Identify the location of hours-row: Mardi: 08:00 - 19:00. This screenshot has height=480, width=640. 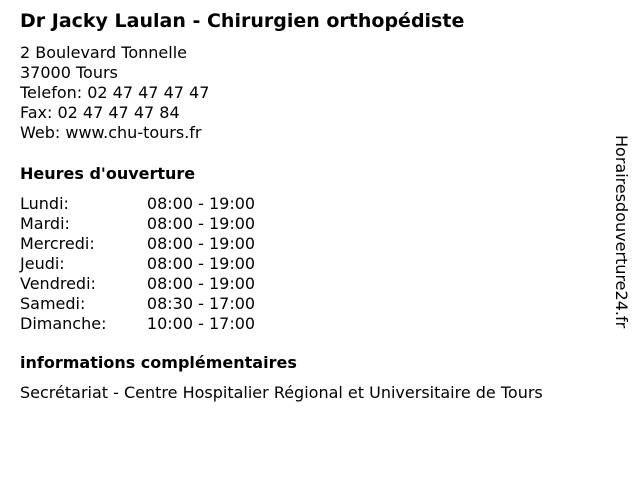
(141, 224).